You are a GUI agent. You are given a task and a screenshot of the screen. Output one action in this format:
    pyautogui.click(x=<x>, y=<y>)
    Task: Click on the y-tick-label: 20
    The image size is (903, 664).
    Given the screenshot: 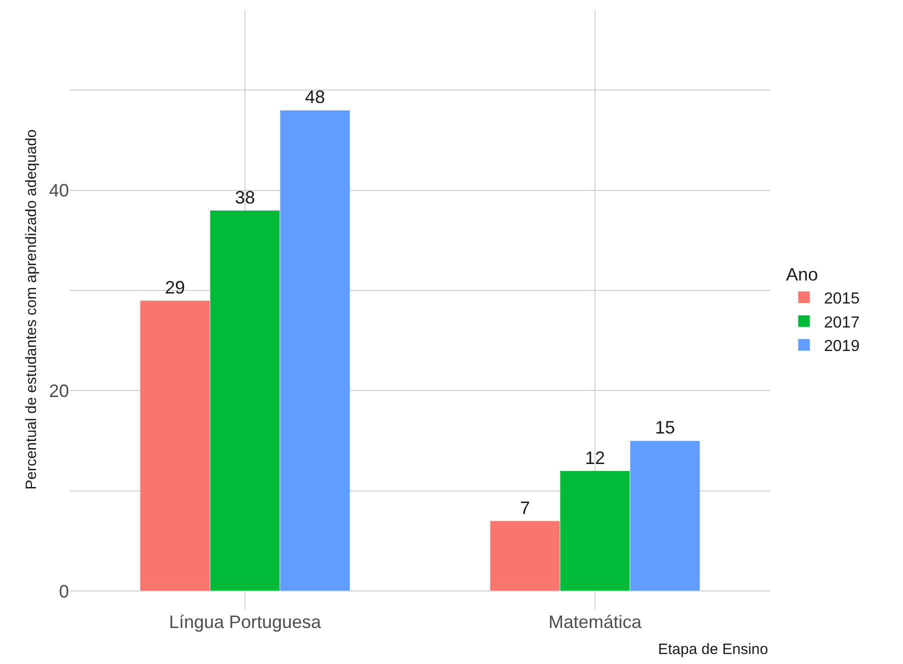 What is the action you would take?
    pyautogui.click(x=58, y=390)
    